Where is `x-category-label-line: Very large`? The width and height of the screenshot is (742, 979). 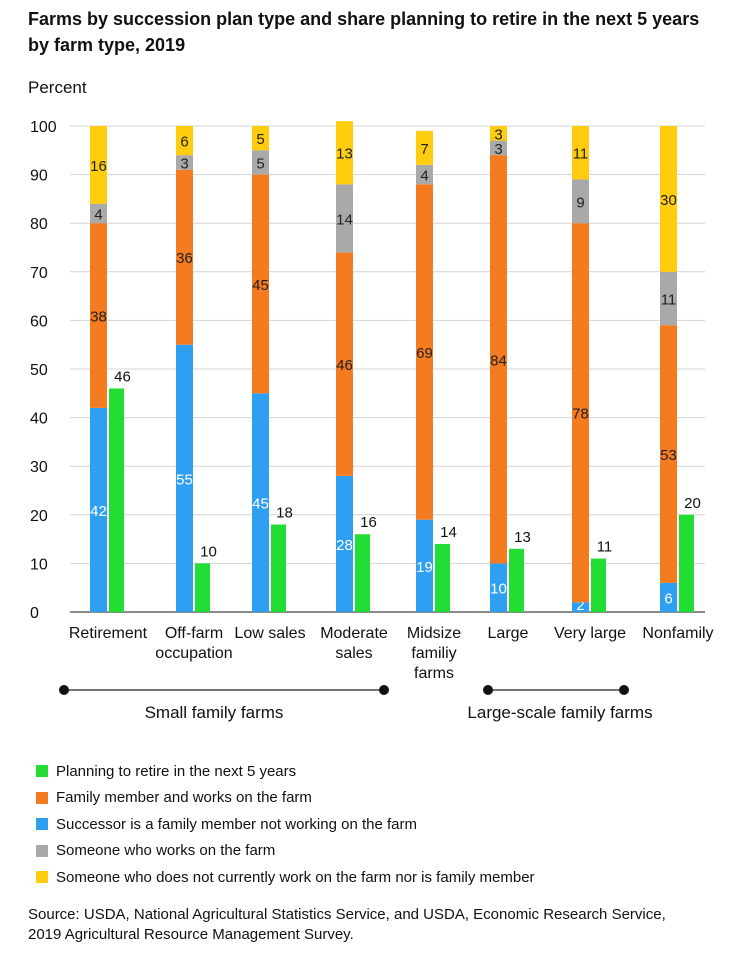
x-category-label-line: Very large is located at coordinates (590, 633).